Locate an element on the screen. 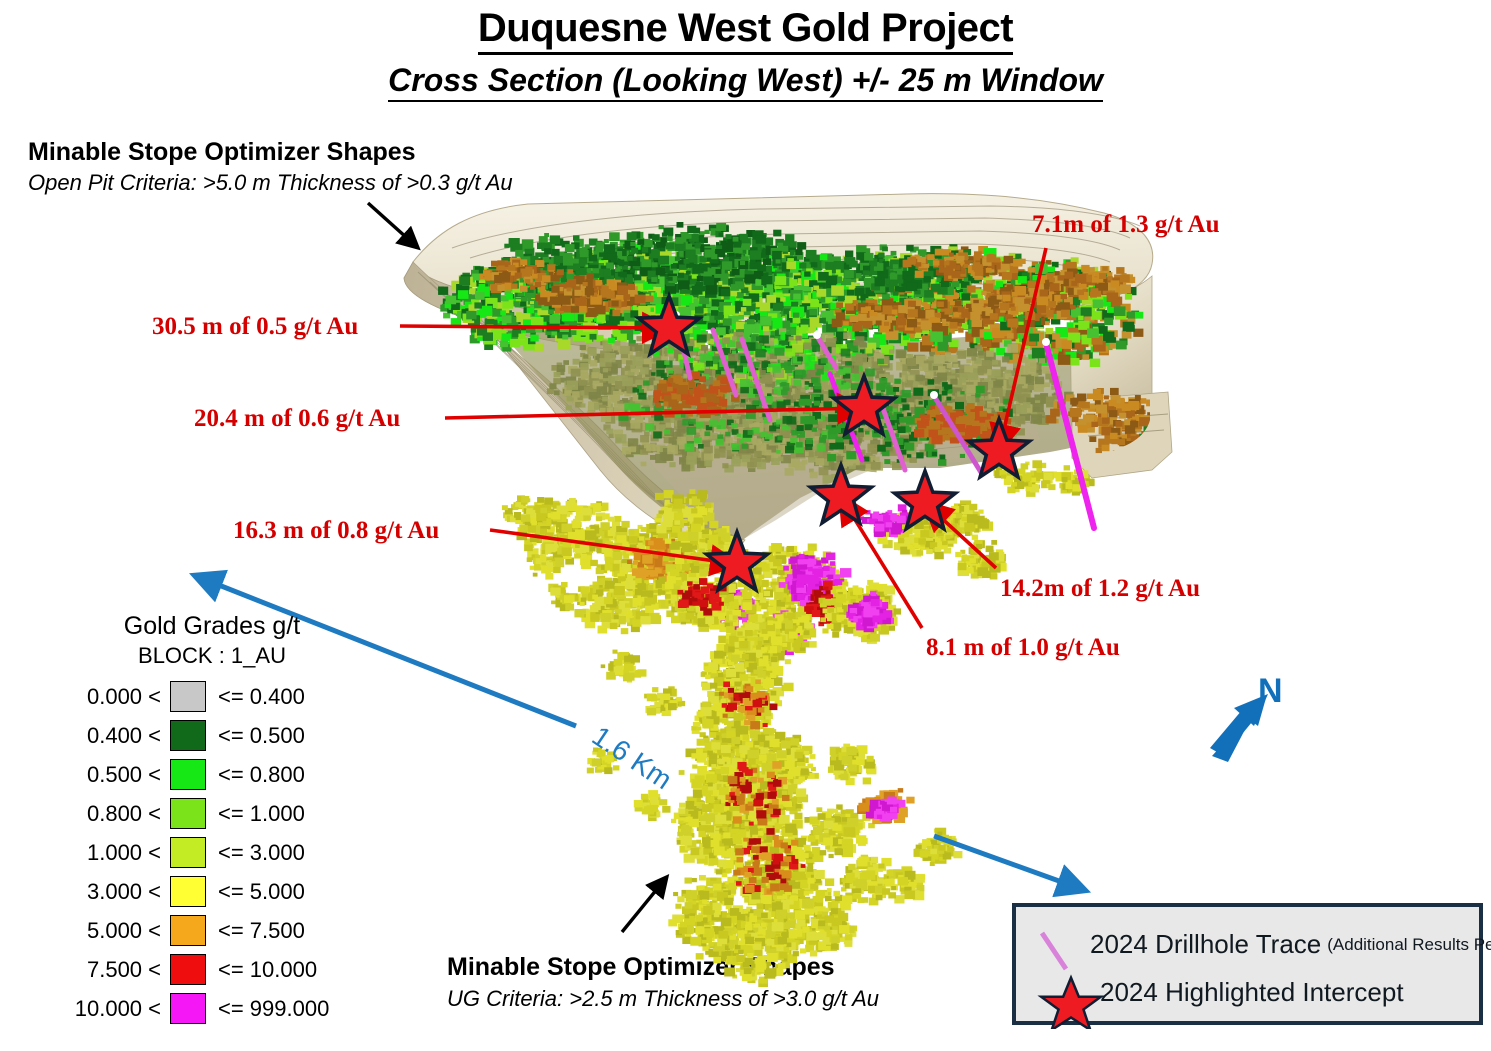 This screenshot has height=1051, width=1491. grade-range-high: <= 0.400 is located at coordinates (261, 696).